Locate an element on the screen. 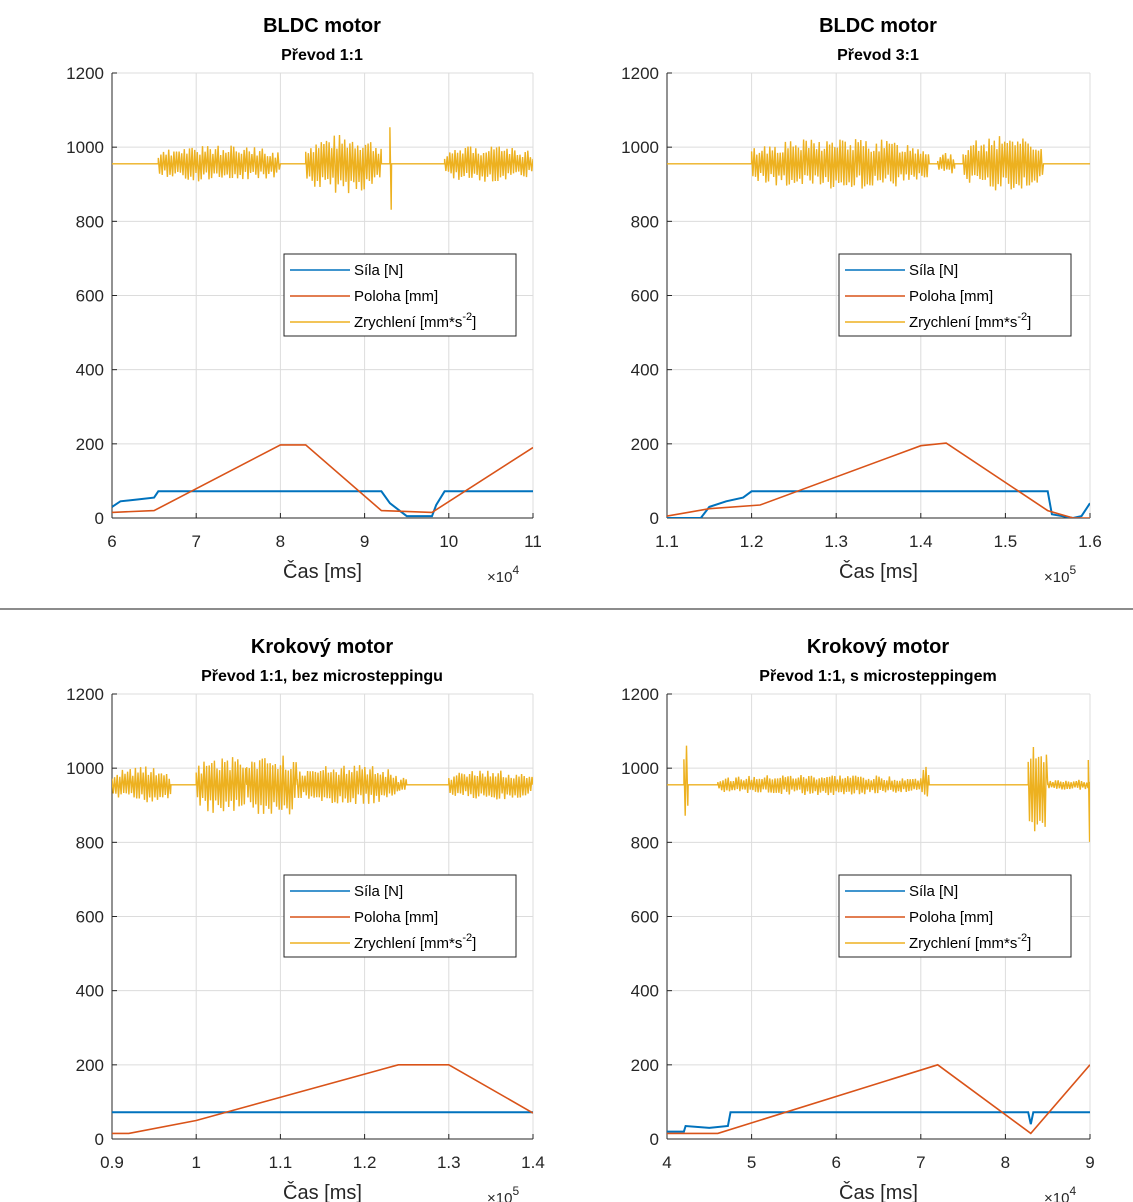 Image resolution: width=1133 pixels, height=1202 pixels. x-tick-label: 5 is located at coordinates (751, 1162).